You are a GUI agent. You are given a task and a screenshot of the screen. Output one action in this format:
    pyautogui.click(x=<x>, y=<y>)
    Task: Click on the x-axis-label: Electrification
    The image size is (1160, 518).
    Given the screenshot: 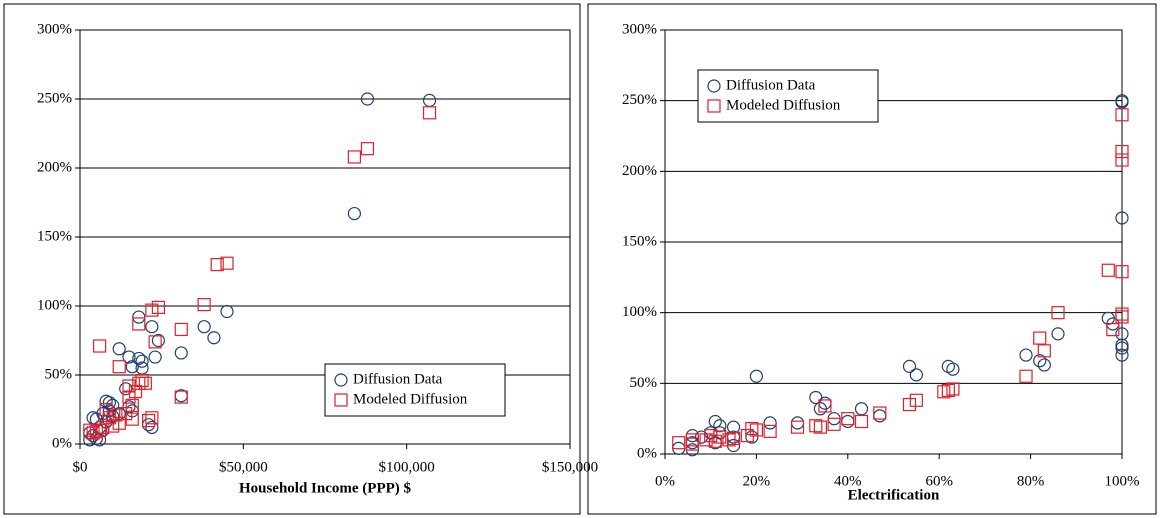 What is the action you would take?
    pyautogui.click(x=894, y=495)
    